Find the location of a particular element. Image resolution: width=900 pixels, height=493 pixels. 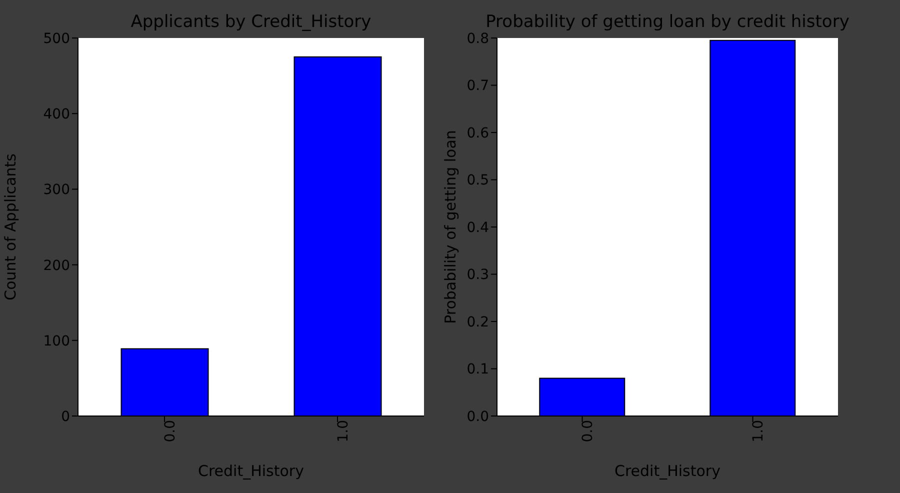

y-tick-label: 0.6 is located at coordinates (478, 133).